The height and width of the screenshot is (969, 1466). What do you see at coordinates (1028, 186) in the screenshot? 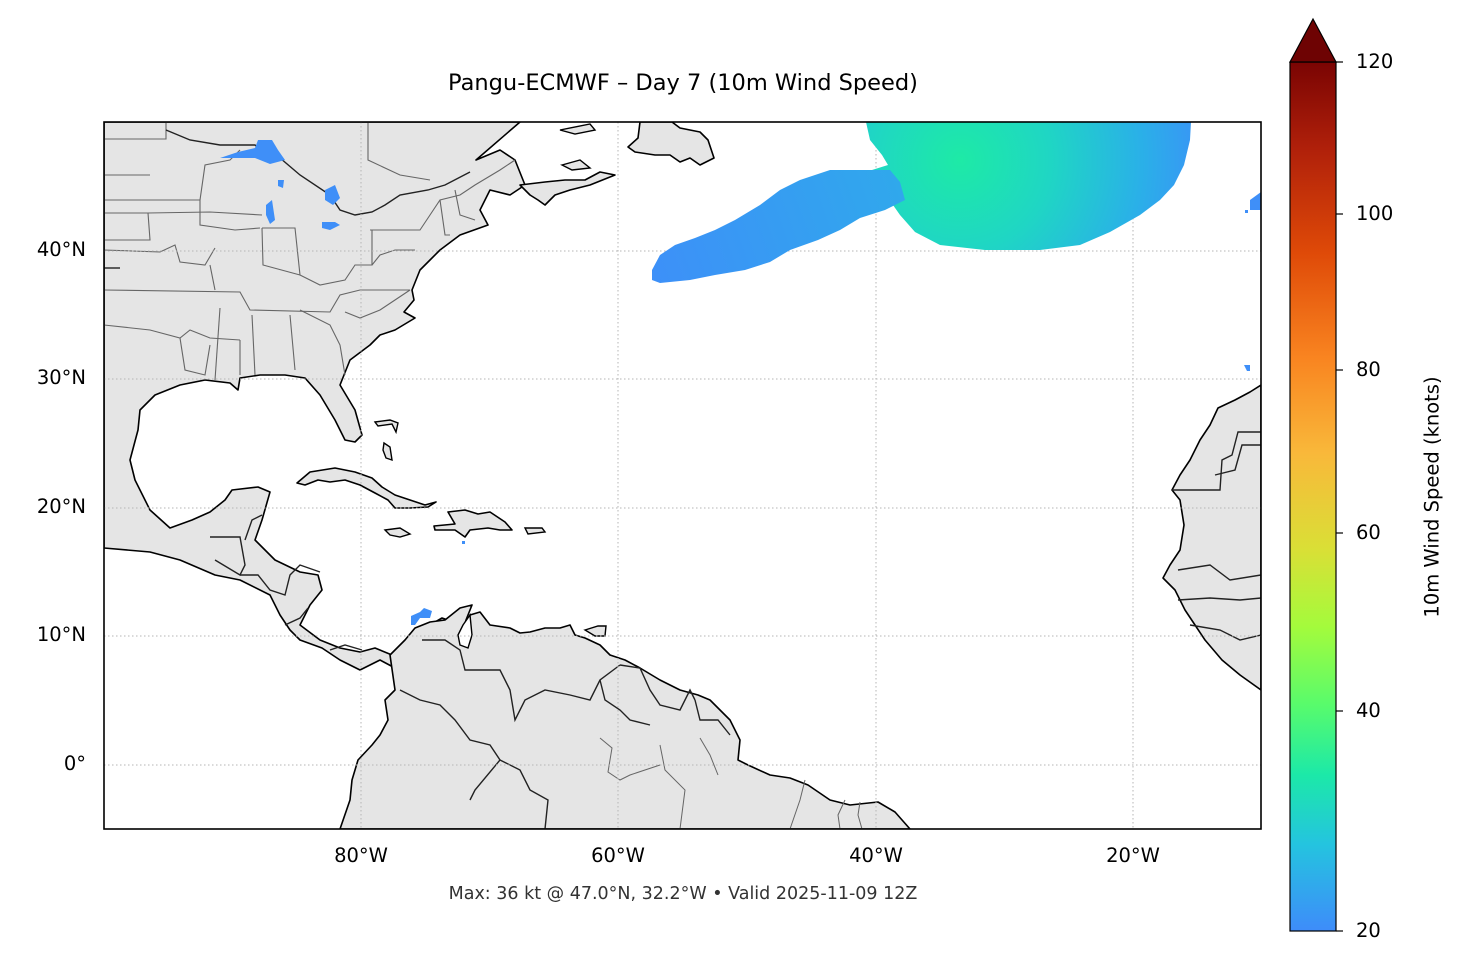
I see `wind-jet-core` at bounding box center [1028, 186].